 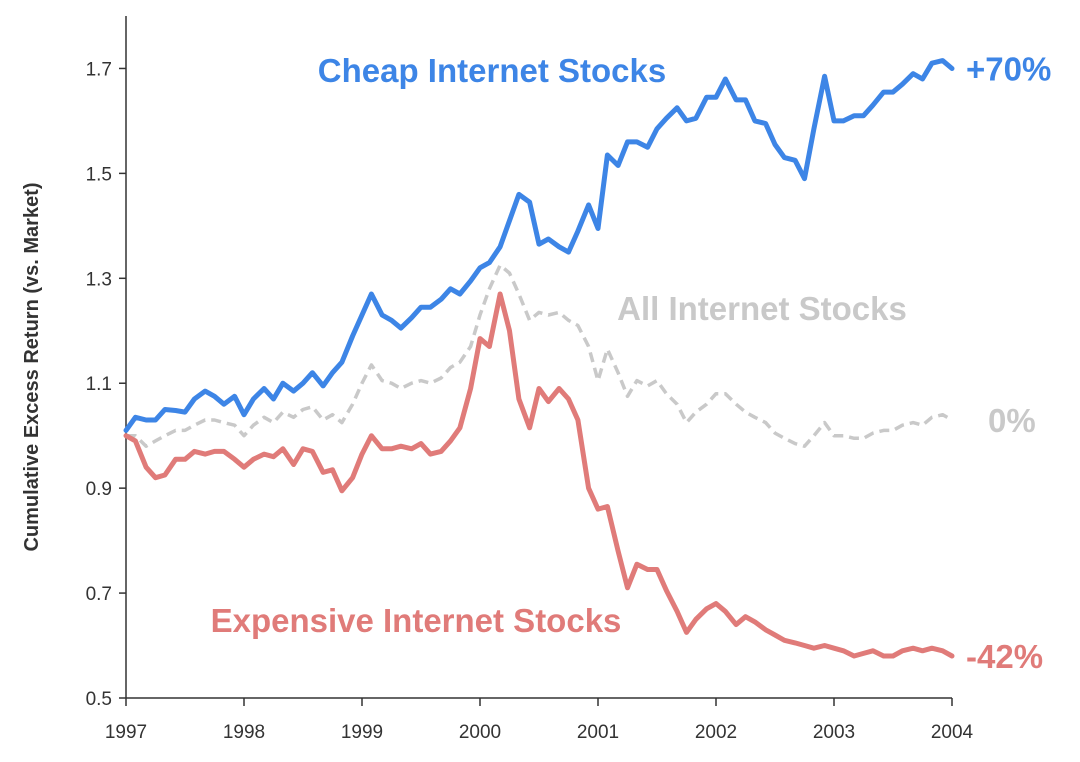 What do you see at coordinates (99, 384) in the screenshot?
I see `y-tick-label: 1.1` at bounding box center [99, 384].